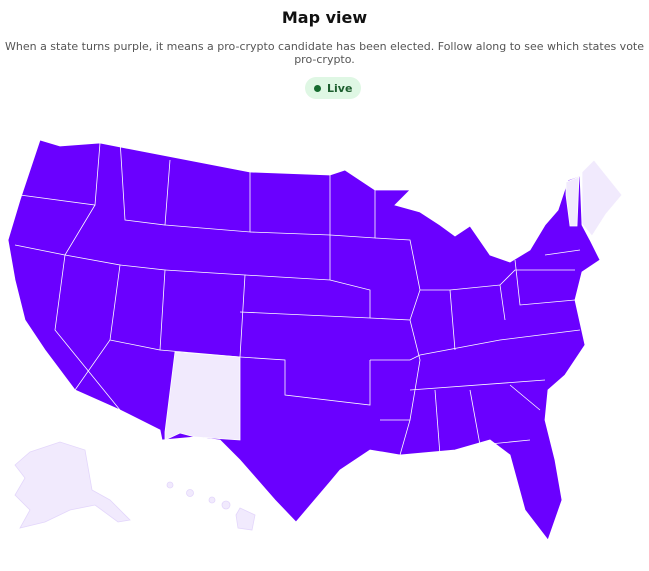 The image size is (649, 571). What do you see at coordinates (602, 198) in the screenshot?
I see `state-maine` at bounding box center [602, 198].